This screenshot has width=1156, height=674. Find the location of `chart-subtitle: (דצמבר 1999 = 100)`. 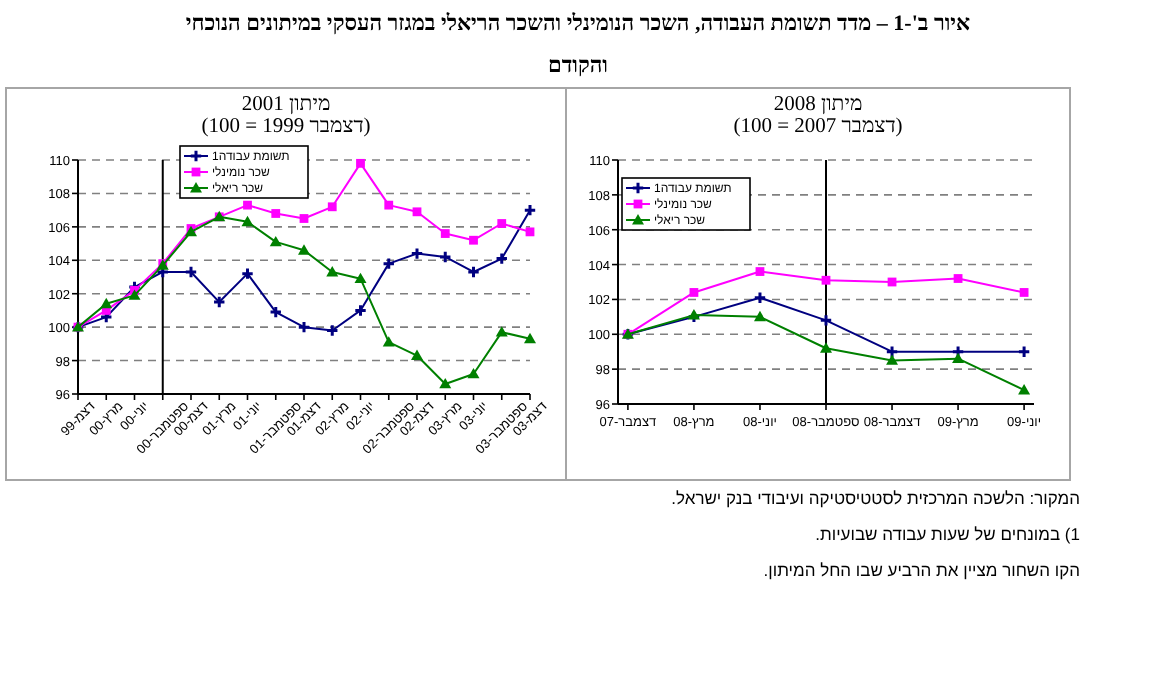

chart-subtitle: (דצמבר 1999 = 100) is located at coordinates (286, 127).